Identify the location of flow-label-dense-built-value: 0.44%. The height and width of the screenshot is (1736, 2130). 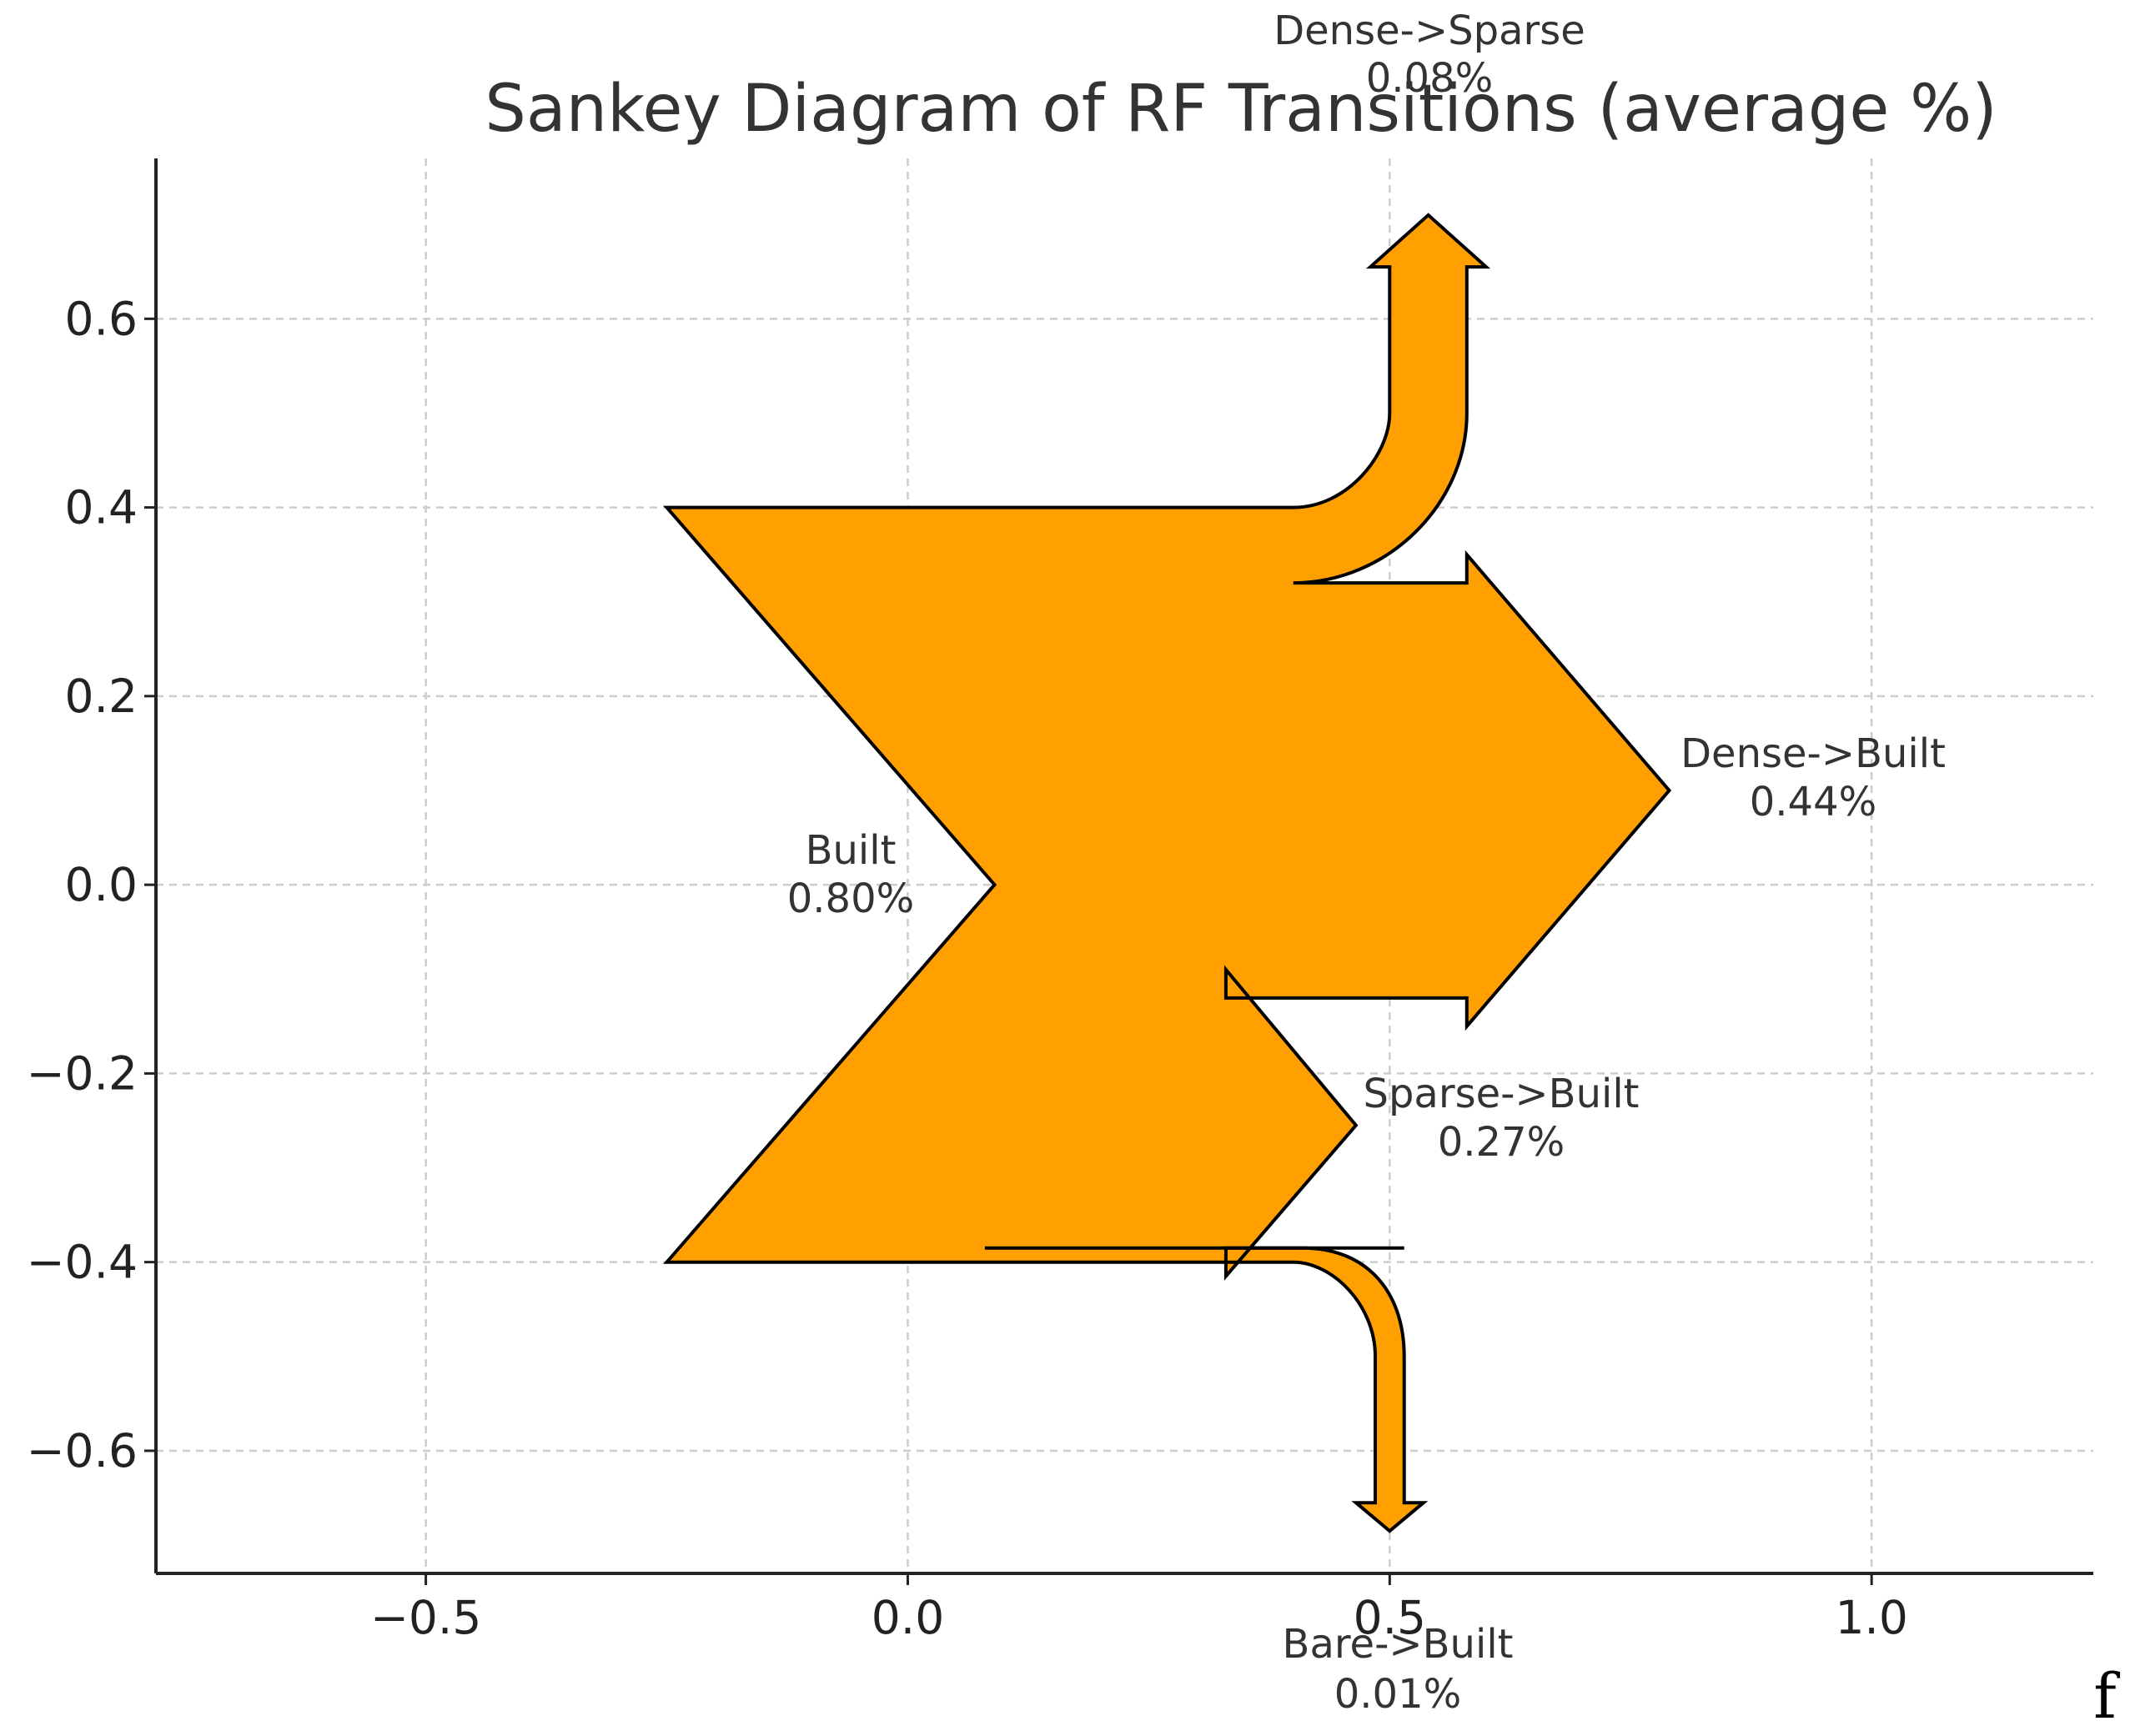
(1813, 802).